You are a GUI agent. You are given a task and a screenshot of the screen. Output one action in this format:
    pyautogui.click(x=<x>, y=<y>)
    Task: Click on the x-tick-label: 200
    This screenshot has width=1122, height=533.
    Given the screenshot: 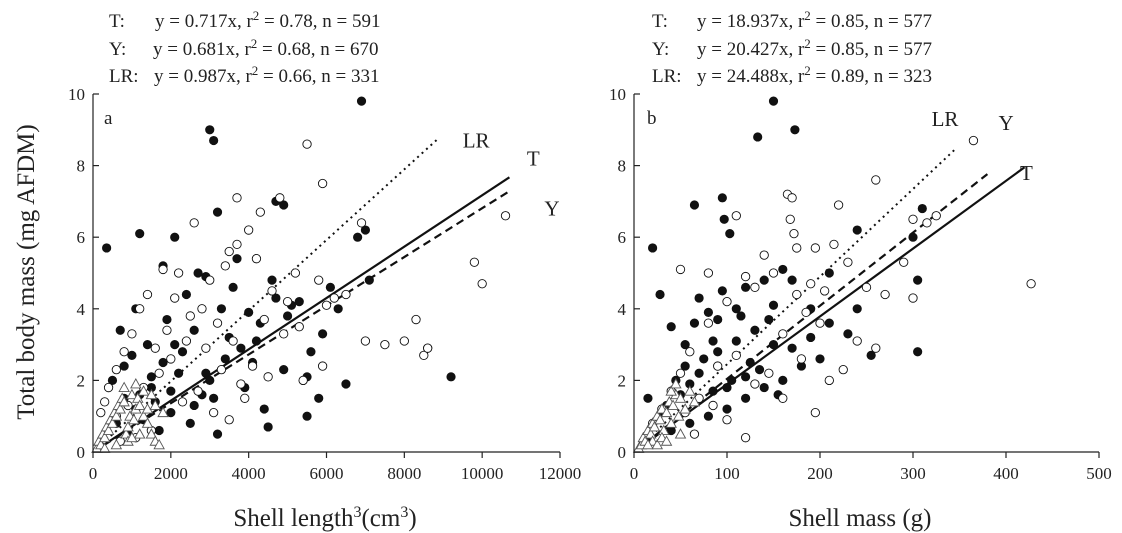 What is the action you would take?
    pyautogui.click(x=820, y=473)
    